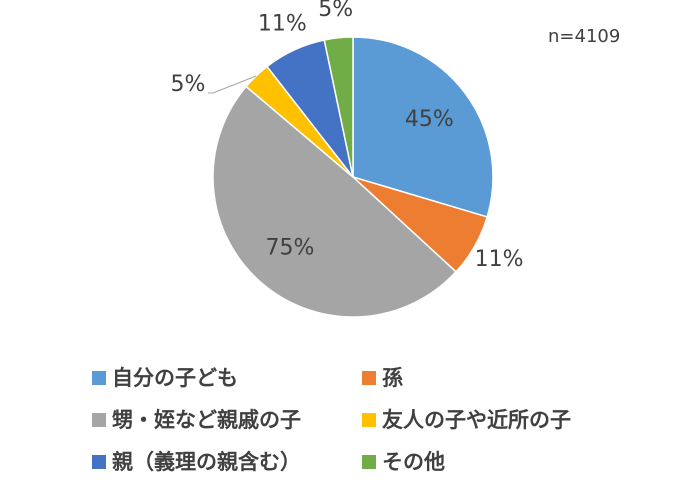 This screenshot has height=494, width=700. What do you see at coordinates (206, 462) in the screenshot?
I see `legend-label: 親（義理の親含む）` at bounding box center [206, 462].